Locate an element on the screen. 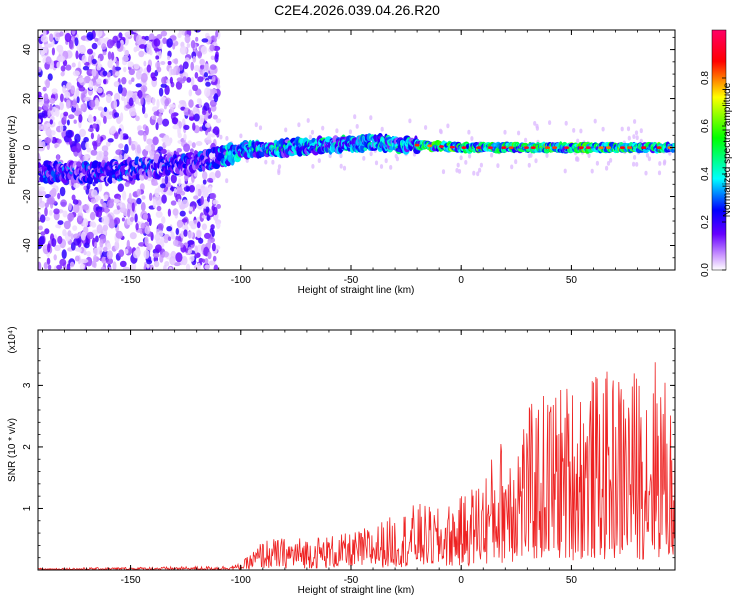 This screenshot has height=600, width=750. y-tick-label: 3 is located at coordinates (27, 385).